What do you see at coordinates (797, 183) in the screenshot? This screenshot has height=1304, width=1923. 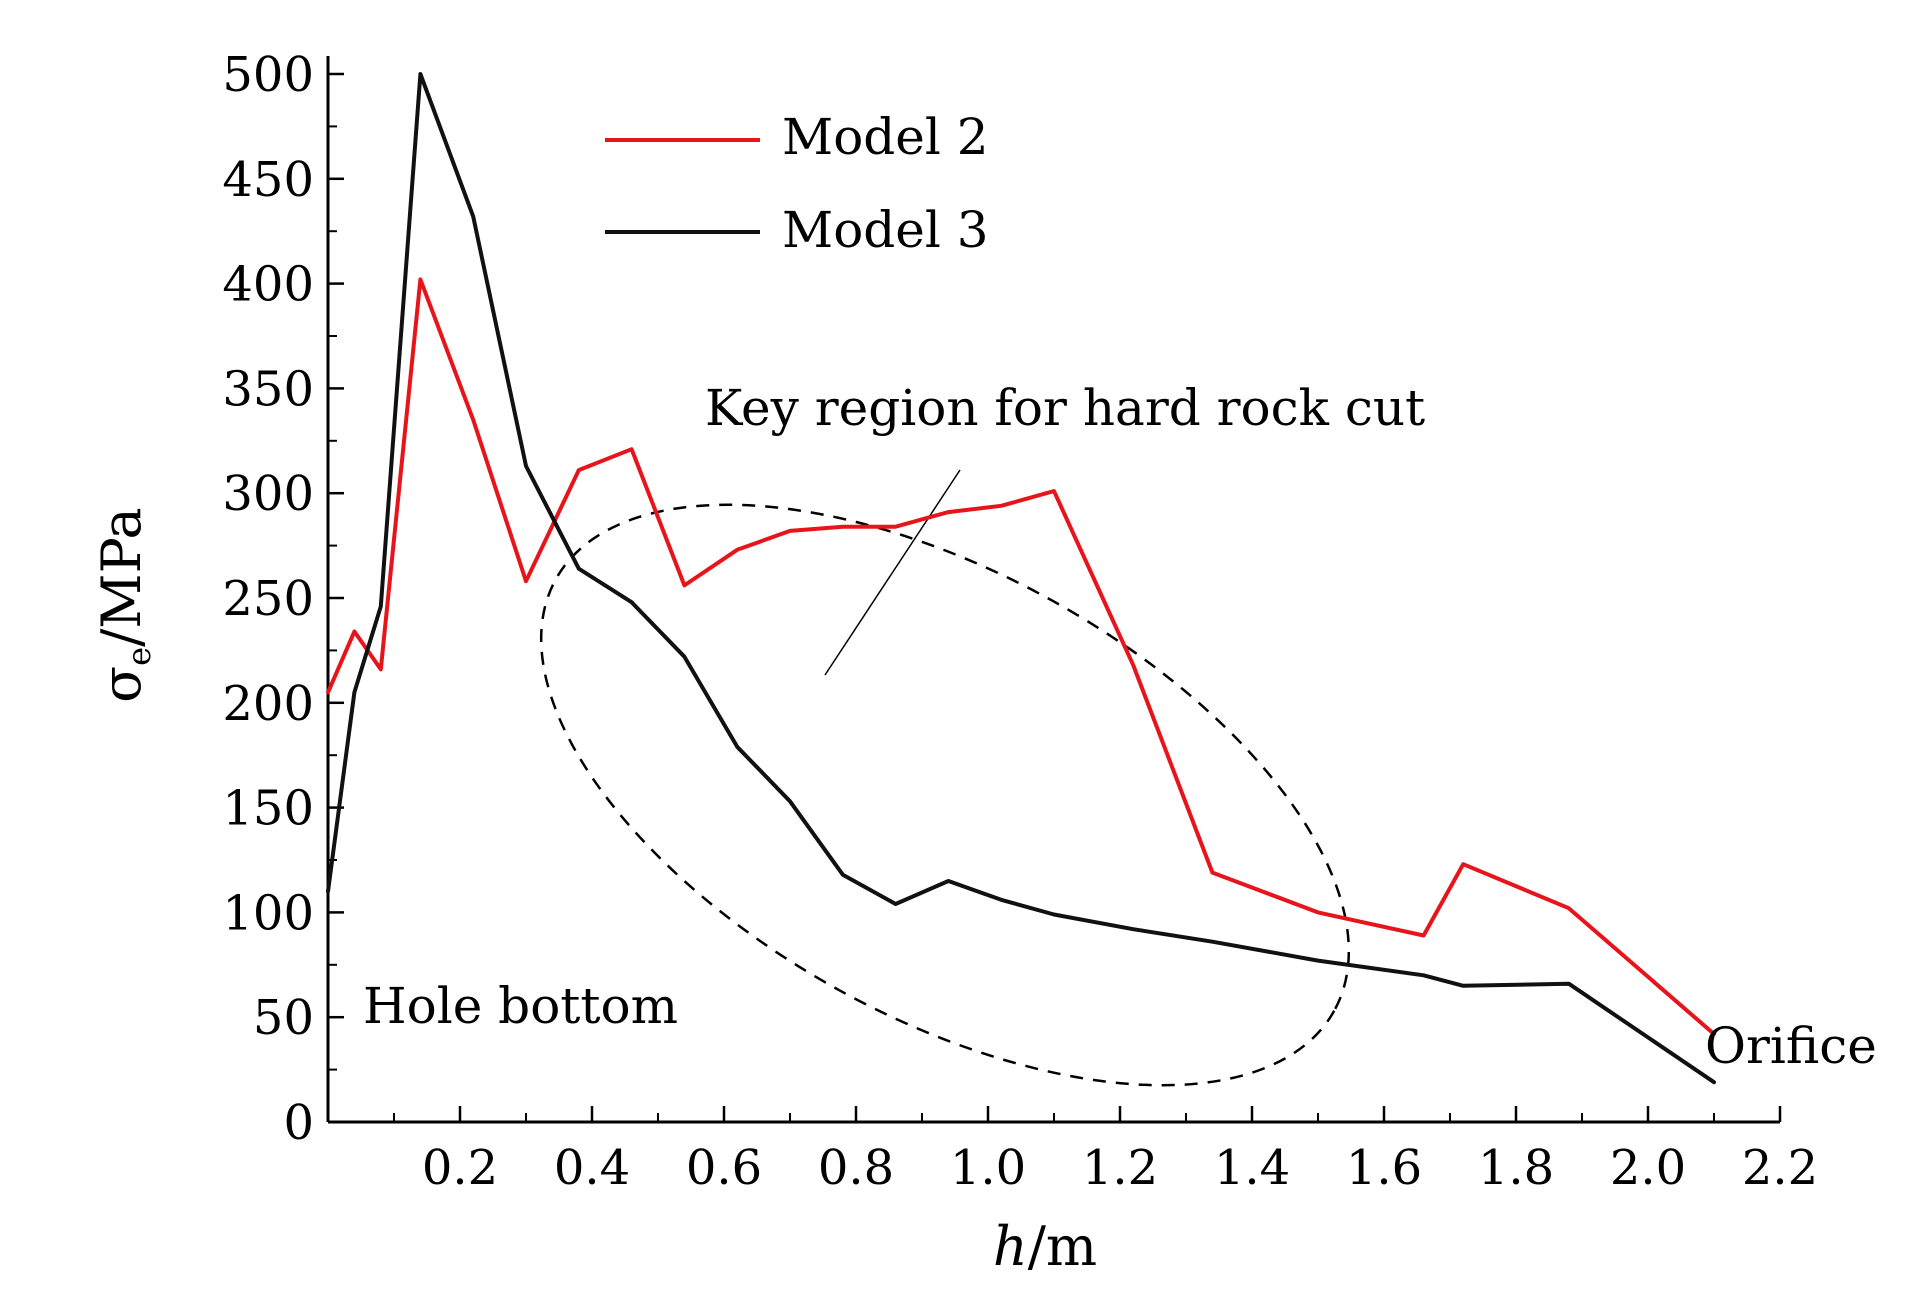 I see `legend: Model 2 Model 3` at bounding box center [797, 183].